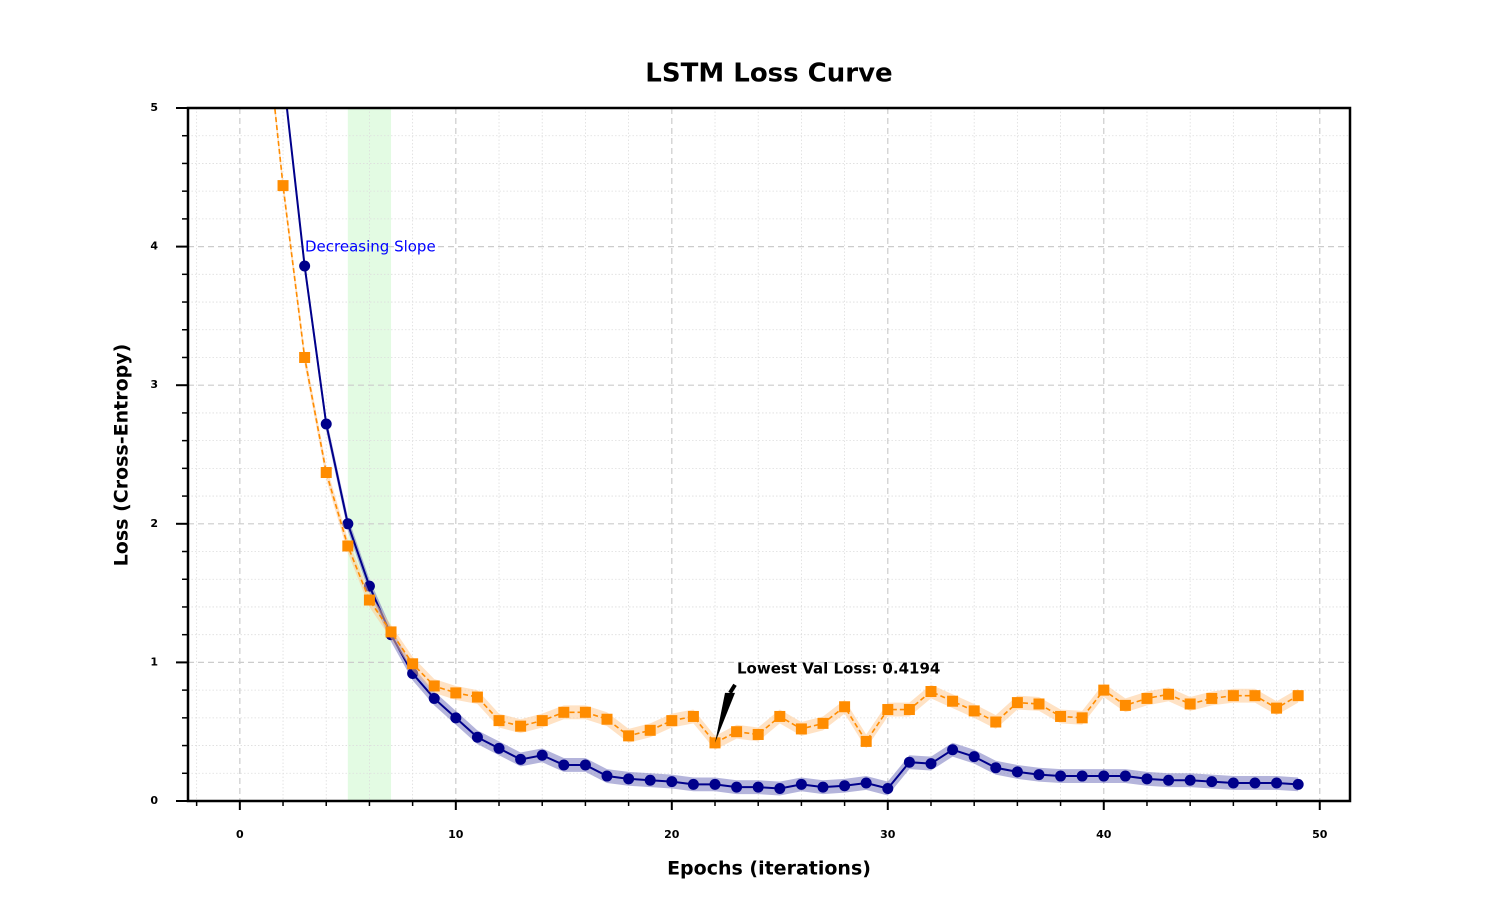 The height and width of the screenshot is (904, 1500). I want to click on x-tick-label: 50, so click(1320, 834).